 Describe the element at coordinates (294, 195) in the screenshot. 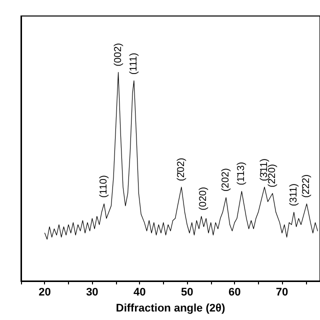

I see `annotation: (311)` at that location.